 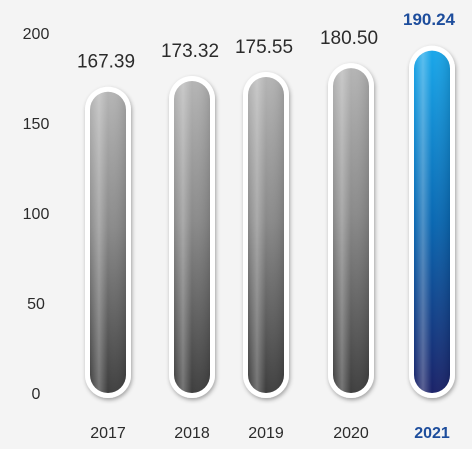 I want to click on value-label-2020: 180.50, so click(x=349, y=38).